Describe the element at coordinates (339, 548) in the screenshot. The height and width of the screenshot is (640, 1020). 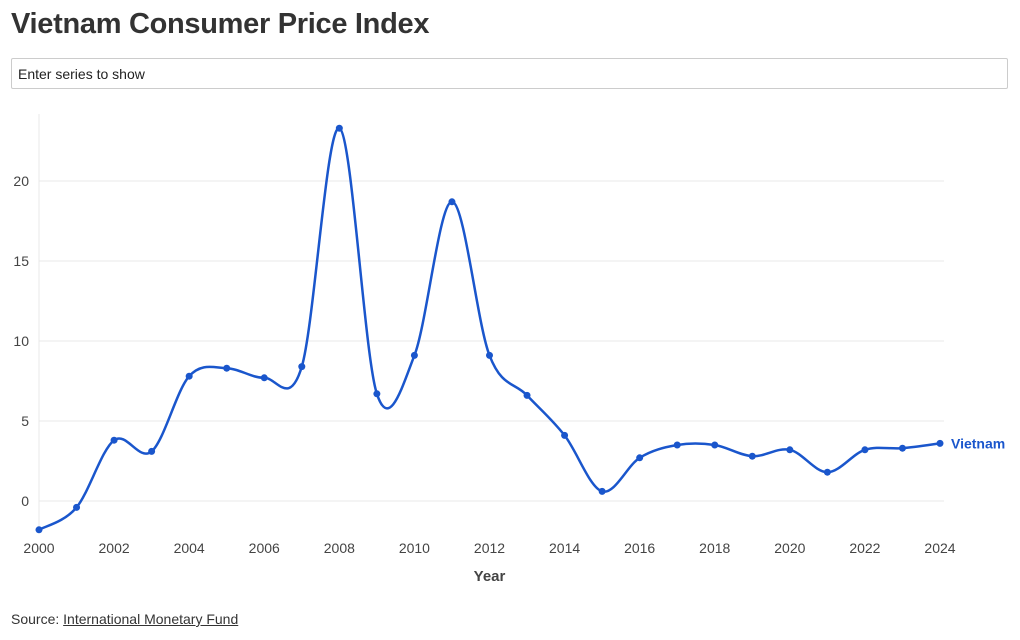
I see `x-tick-label: 2008` at that location.